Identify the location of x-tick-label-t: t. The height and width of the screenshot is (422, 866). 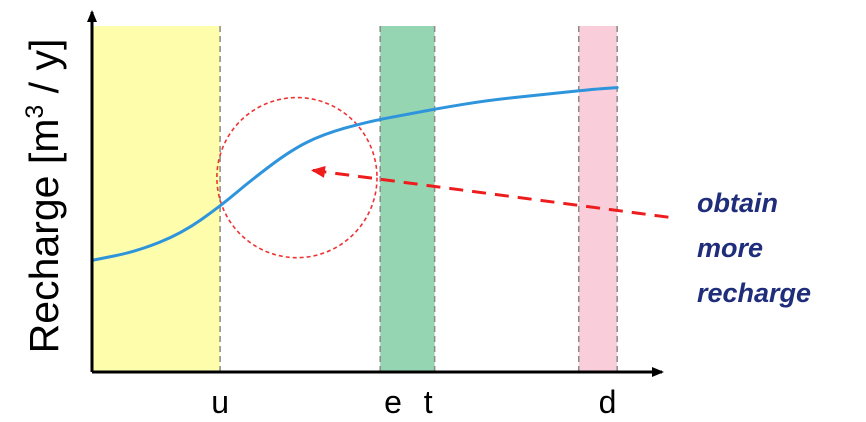
(428, 402).